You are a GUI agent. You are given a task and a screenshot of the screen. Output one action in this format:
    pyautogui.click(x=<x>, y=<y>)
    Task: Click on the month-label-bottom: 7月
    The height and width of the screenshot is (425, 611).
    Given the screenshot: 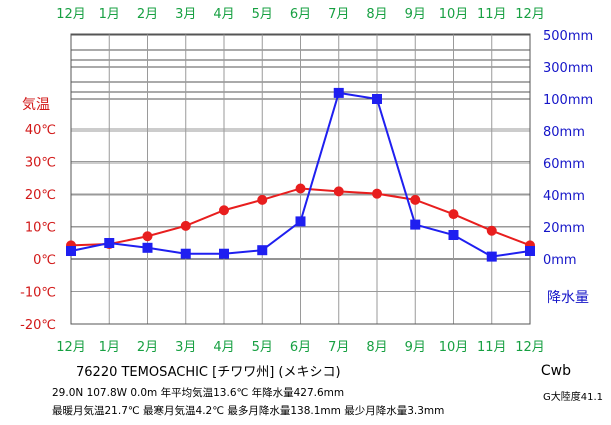 What is the action you would take?
    pyautogui.click(x=338, y=347)
    